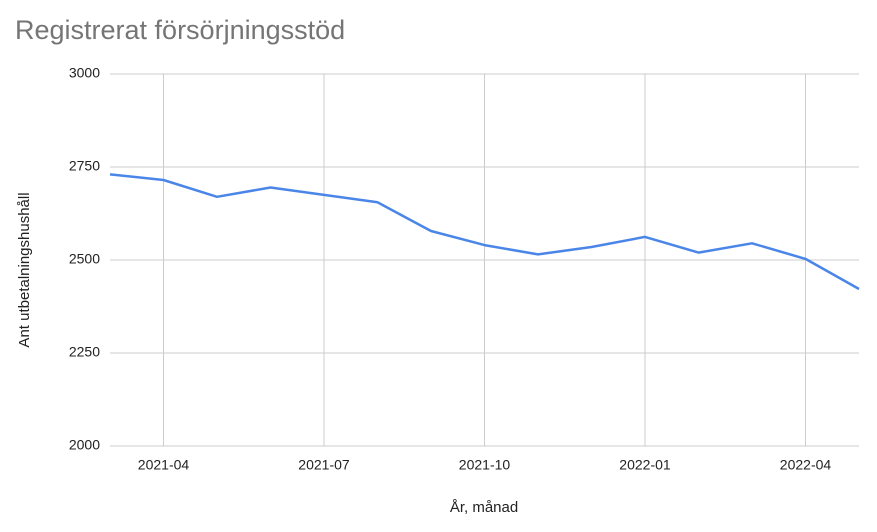 Image resolution: width=877 pixels, height=532 pixels. Describe the element at coordinates (84, 166) in the screenshot. I see `y-tick-label: 2750` at that location.